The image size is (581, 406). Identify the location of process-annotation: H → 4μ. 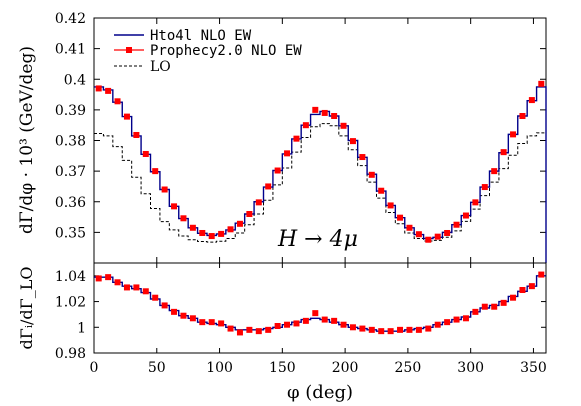
(317, 239).